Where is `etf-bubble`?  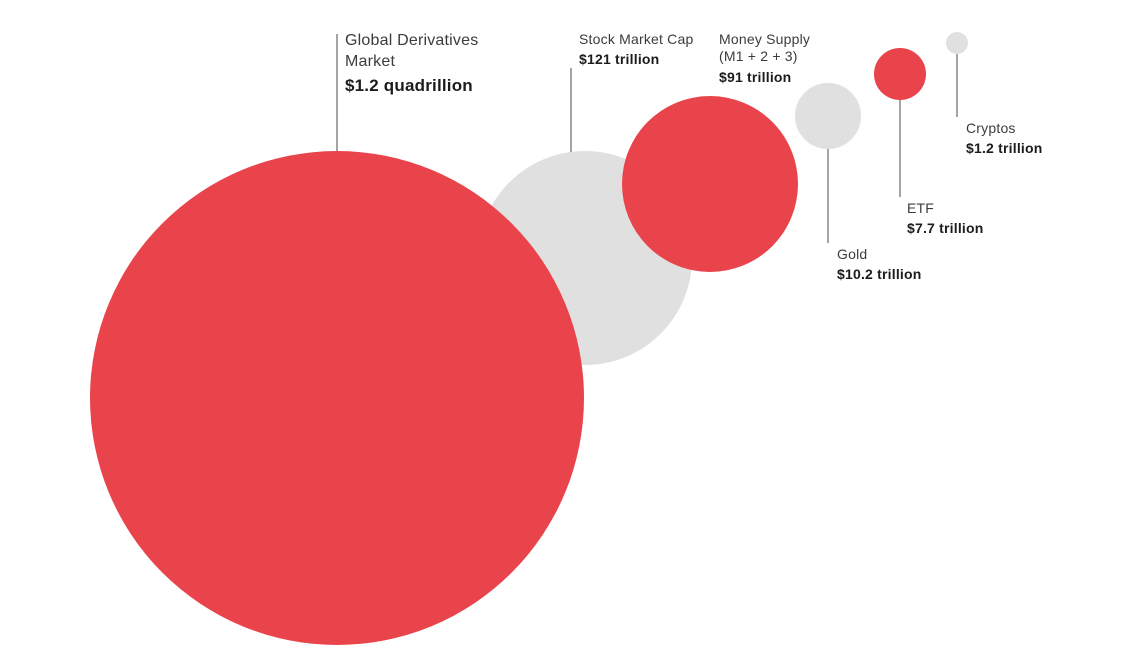 etf-bubble is located at coordinates (900, 74).